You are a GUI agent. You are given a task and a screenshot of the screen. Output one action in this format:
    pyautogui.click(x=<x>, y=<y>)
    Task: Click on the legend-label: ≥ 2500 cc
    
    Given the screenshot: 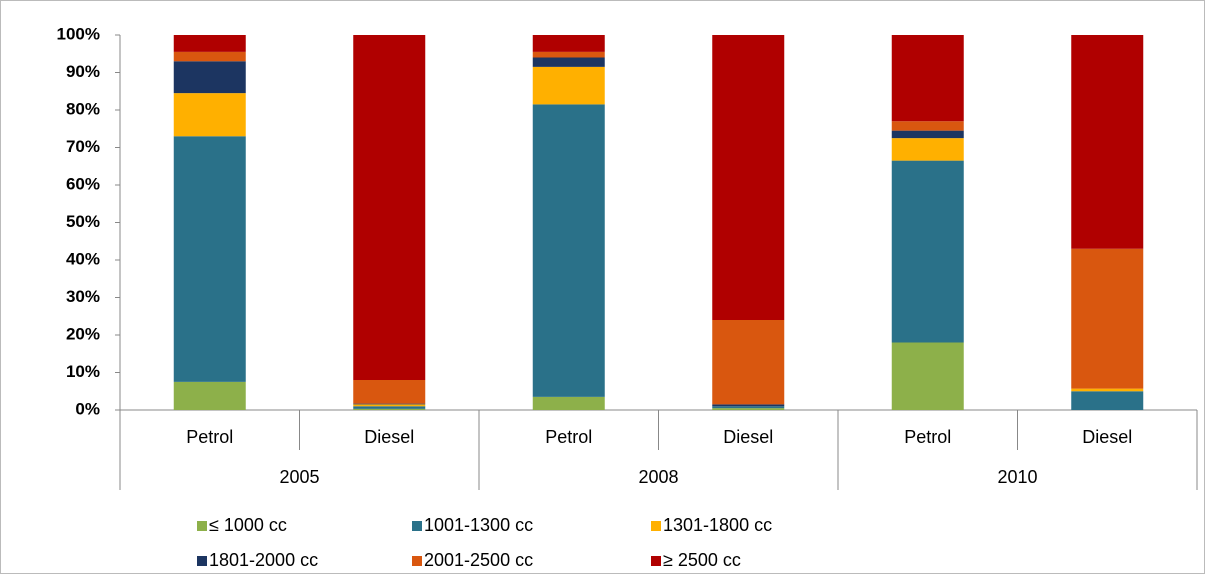 What is the action you would take?
    pyautogui.click(x=702, y=560)
    